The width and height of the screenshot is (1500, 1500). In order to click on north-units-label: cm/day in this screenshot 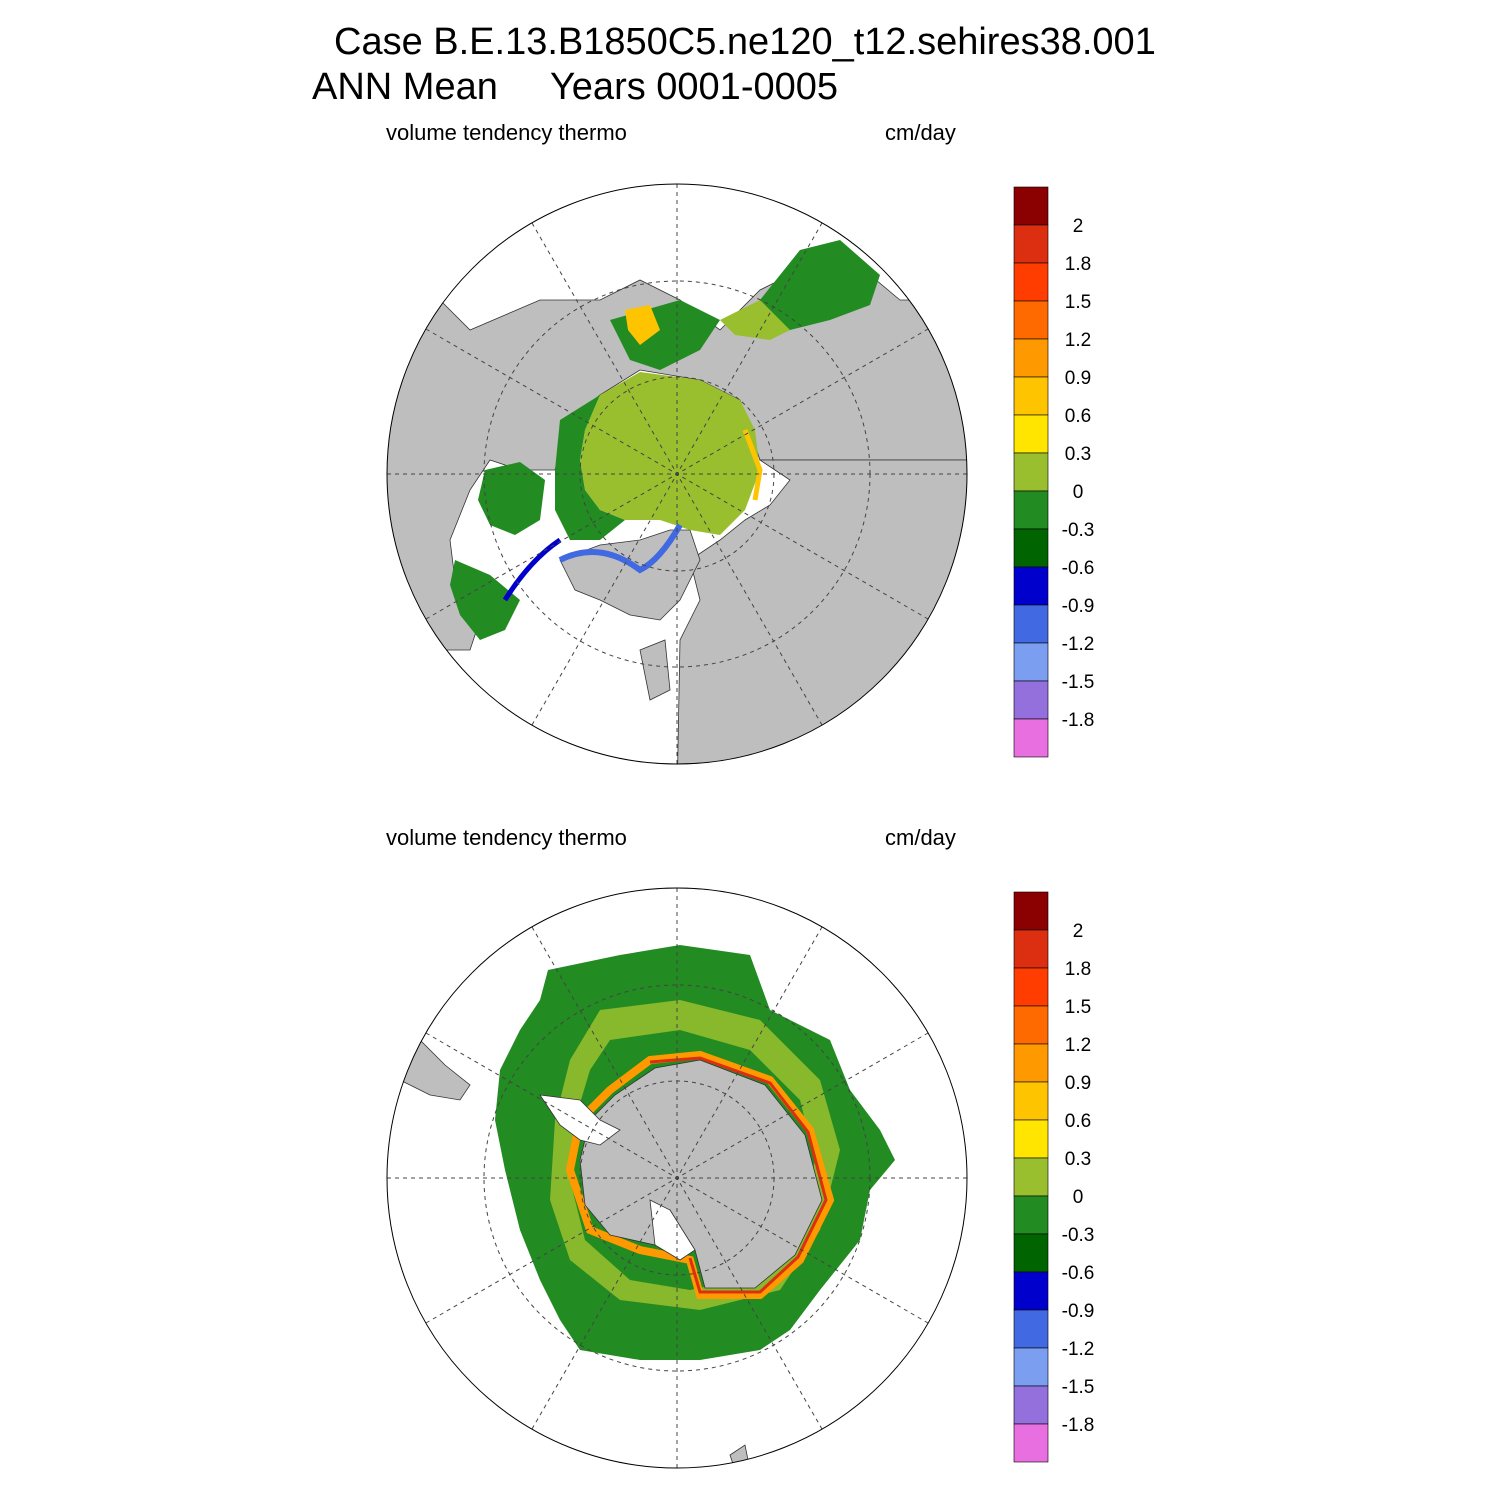, I will do `click(920, 132)`.